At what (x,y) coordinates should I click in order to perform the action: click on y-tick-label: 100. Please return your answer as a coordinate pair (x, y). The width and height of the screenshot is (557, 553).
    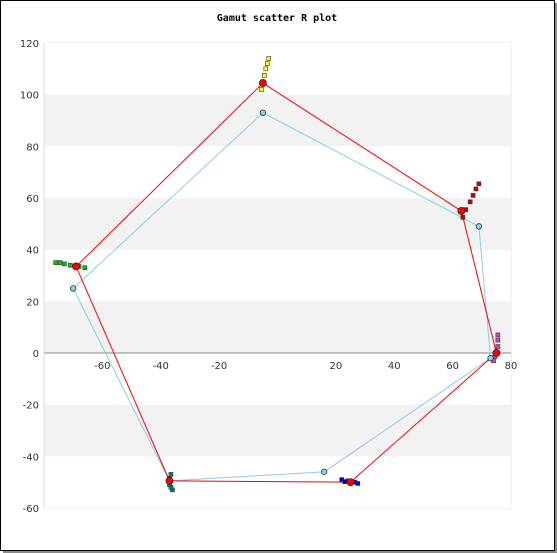
    Looking at the image, I should click on (29, 96).